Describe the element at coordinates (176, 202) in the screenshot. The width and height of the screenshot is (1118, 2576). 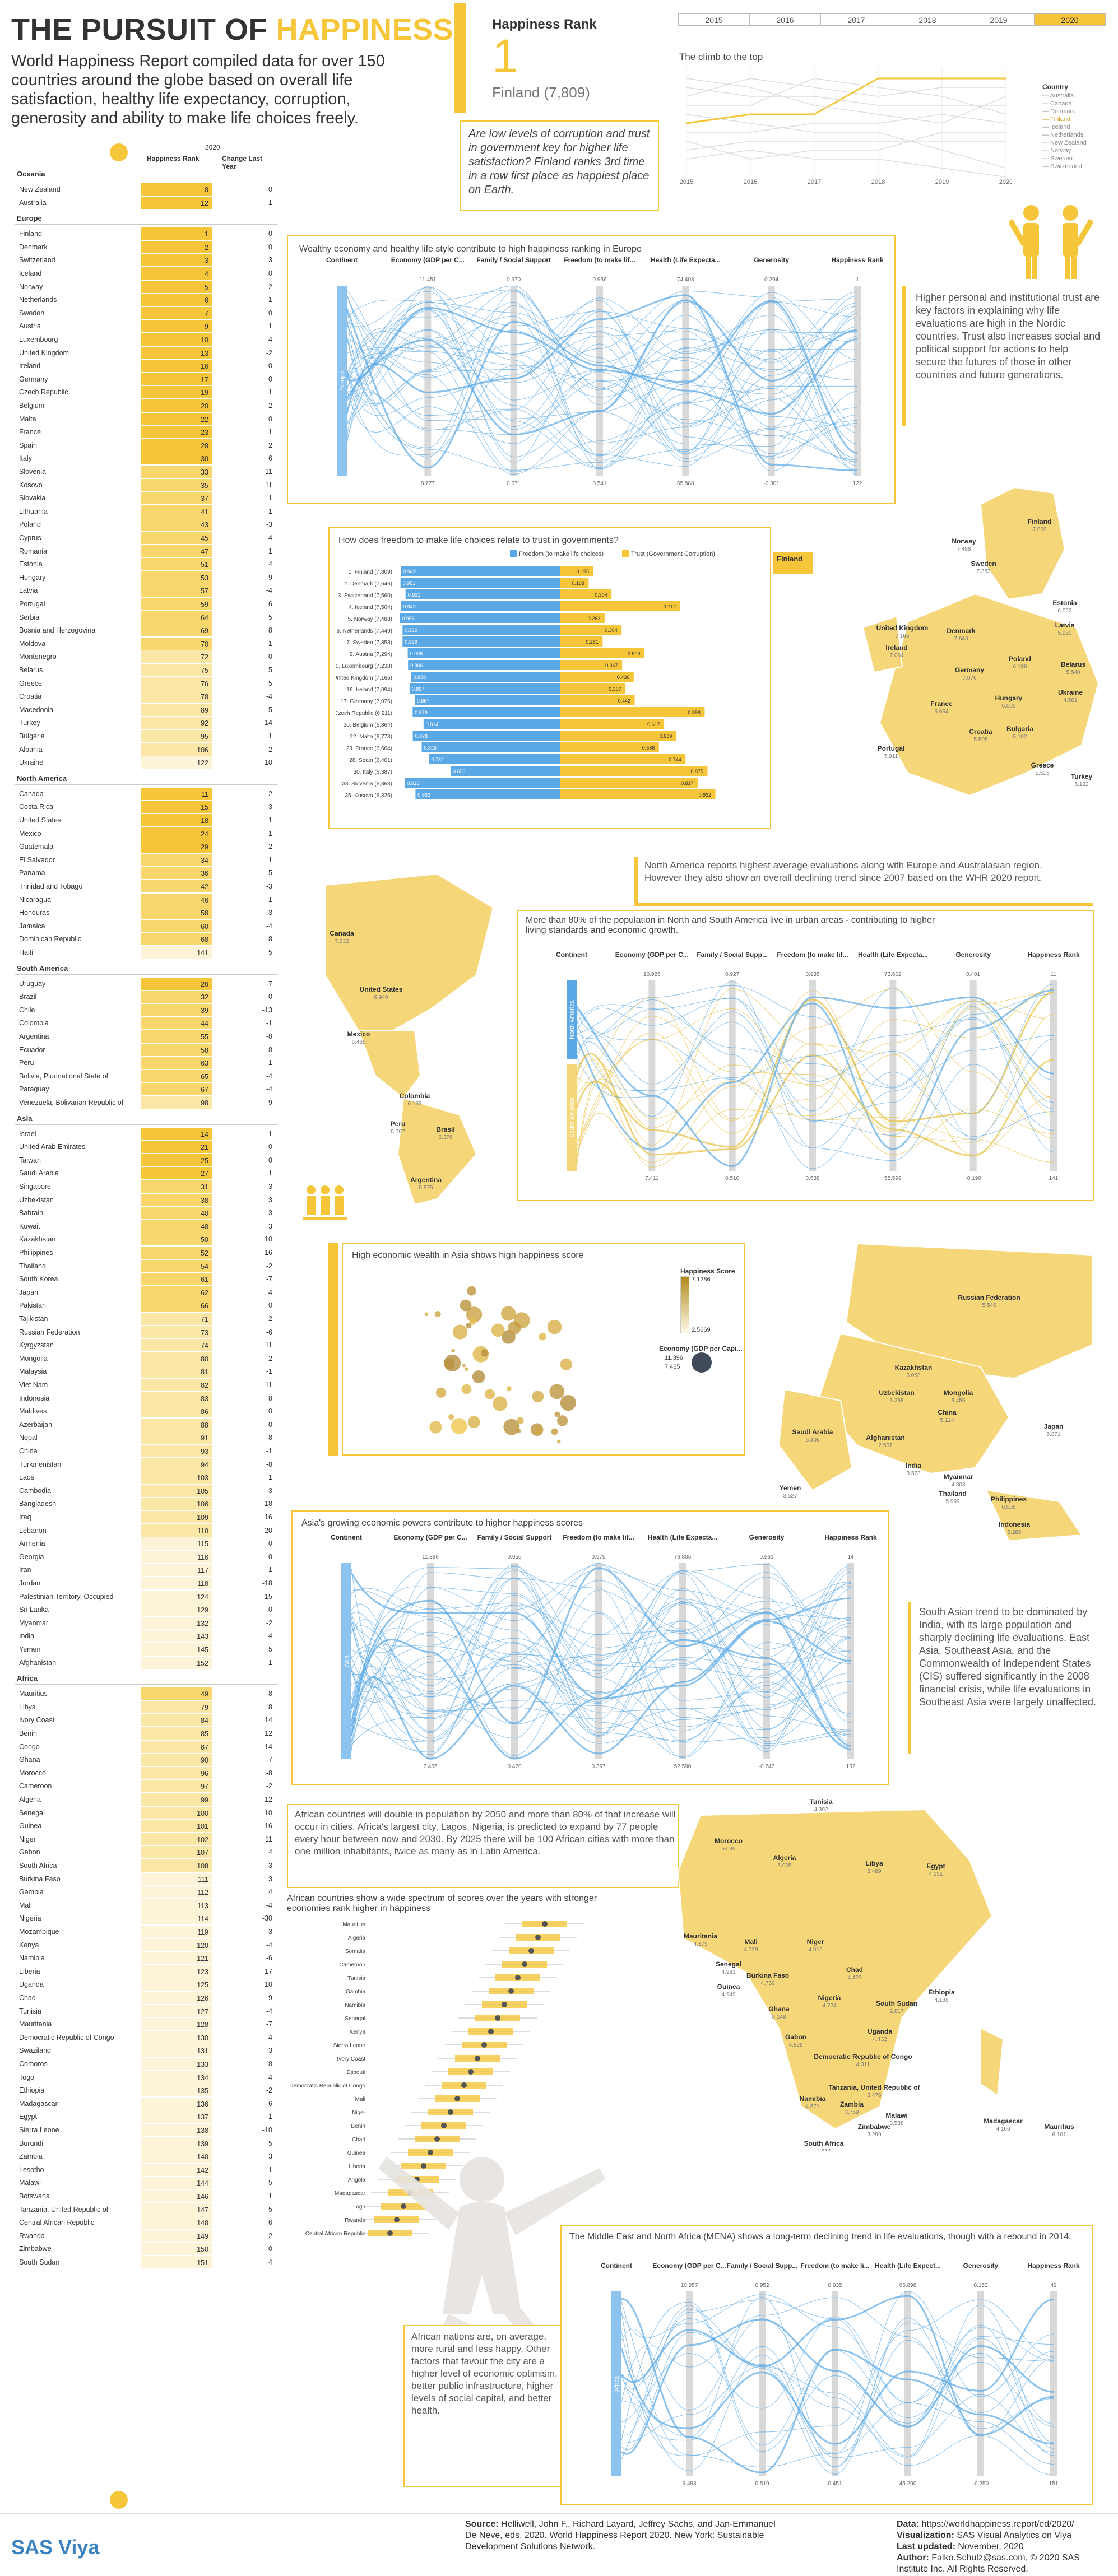
I see `rank-cell: 12` at that location.